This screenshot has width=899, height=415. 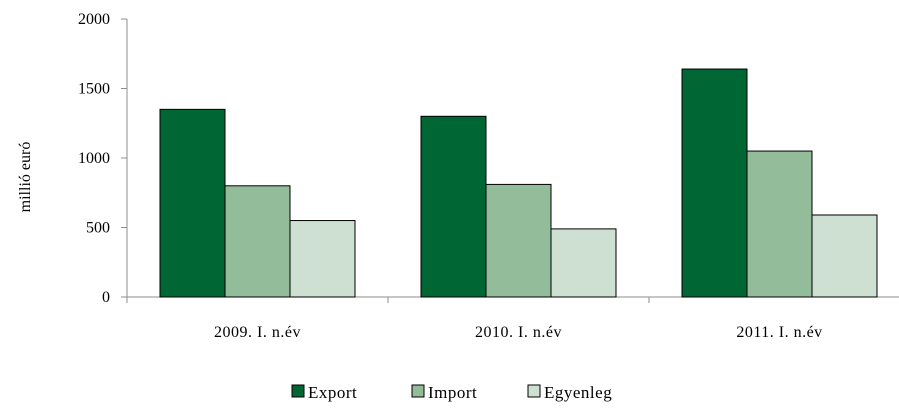 What do you see at coordinates (98, 228) in the screenshot?
I see `y-tick-label: 500` at bounding box center [98, 228].